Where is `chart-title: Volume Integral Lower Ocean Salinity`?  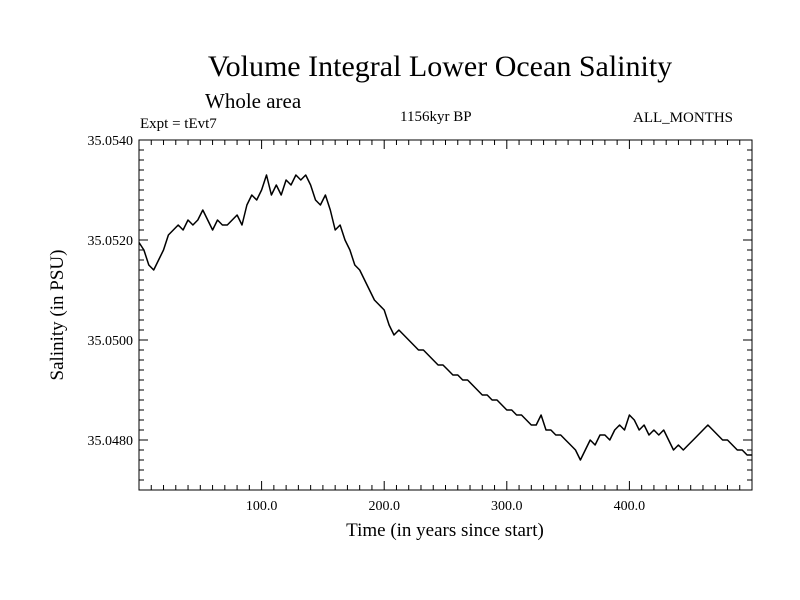 chart-title: Volume Integral Lower Ocean Salinity is located at coordinates (440, 66).